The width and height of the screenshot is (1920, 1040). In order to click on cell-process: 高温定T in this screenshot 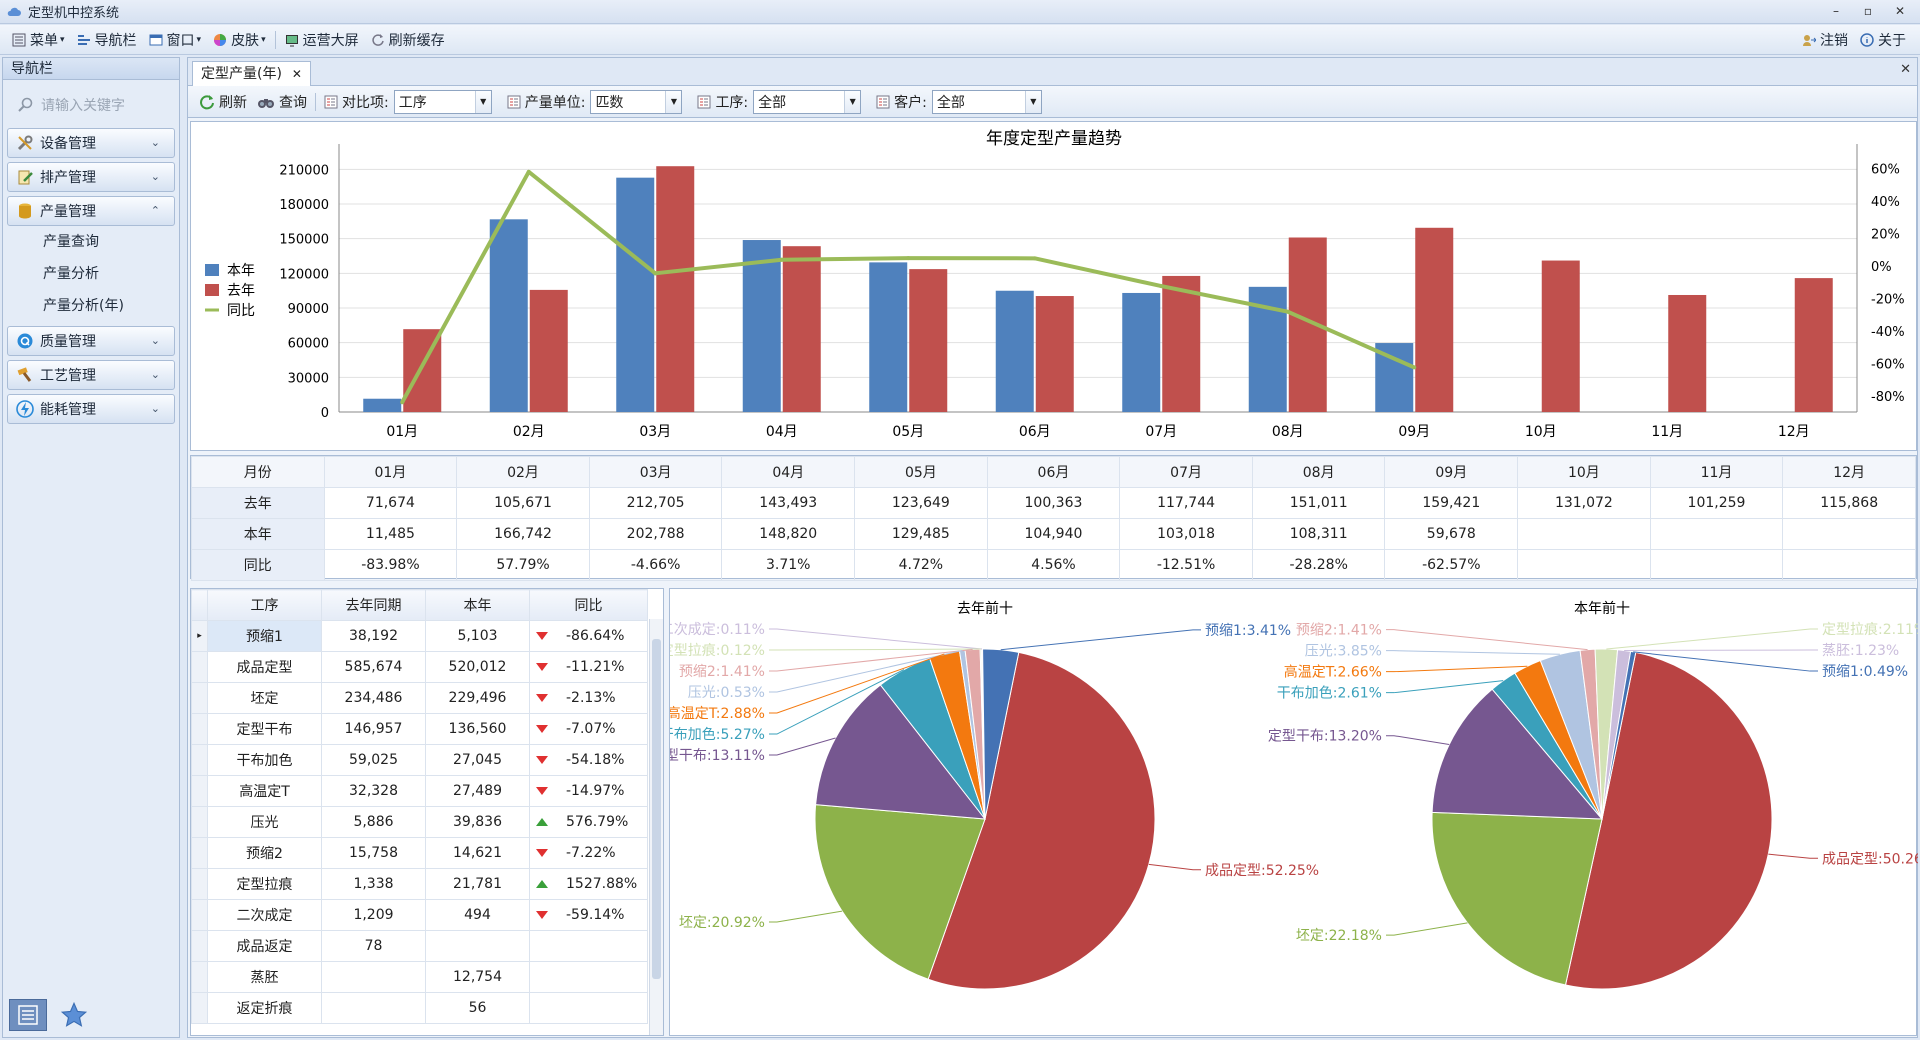, I will do `click(264, 791)`.